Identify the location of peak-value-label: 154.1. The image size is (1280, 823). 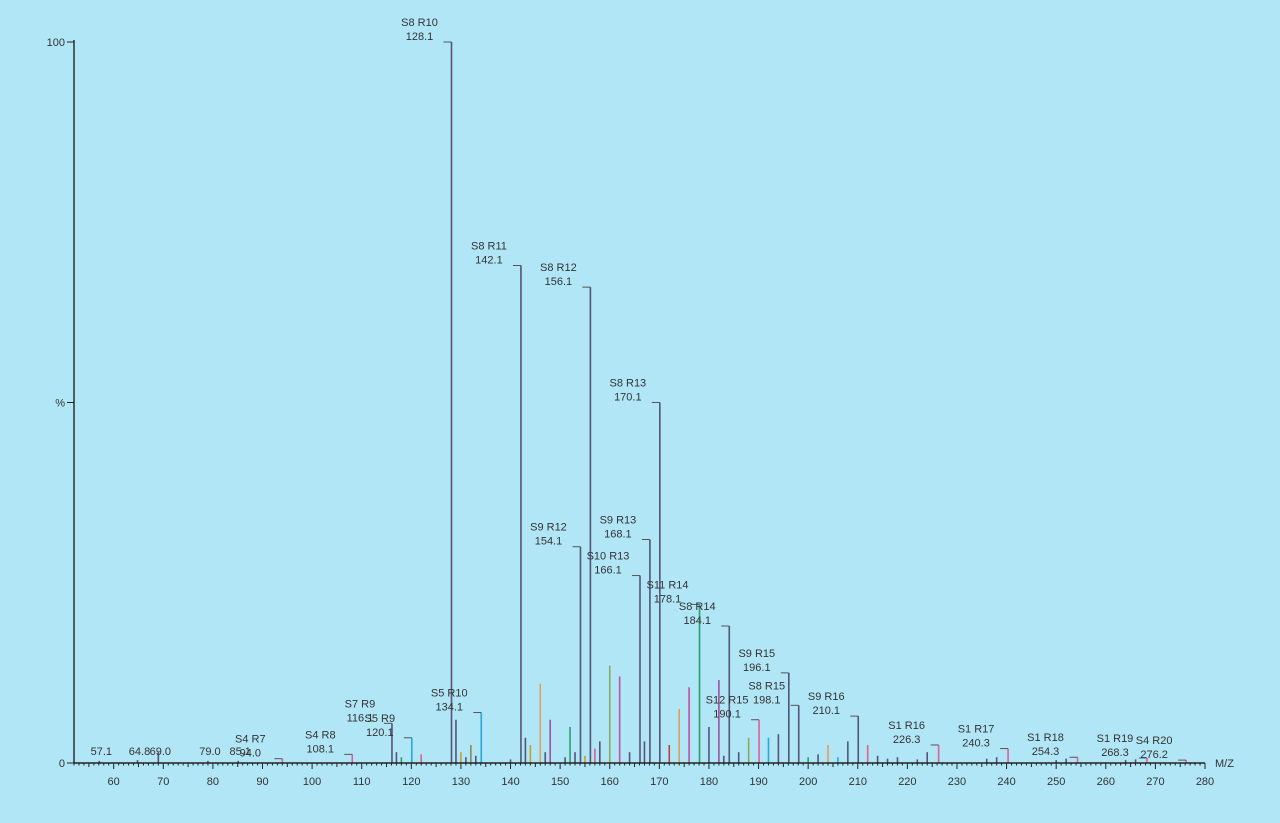
(549, 542).